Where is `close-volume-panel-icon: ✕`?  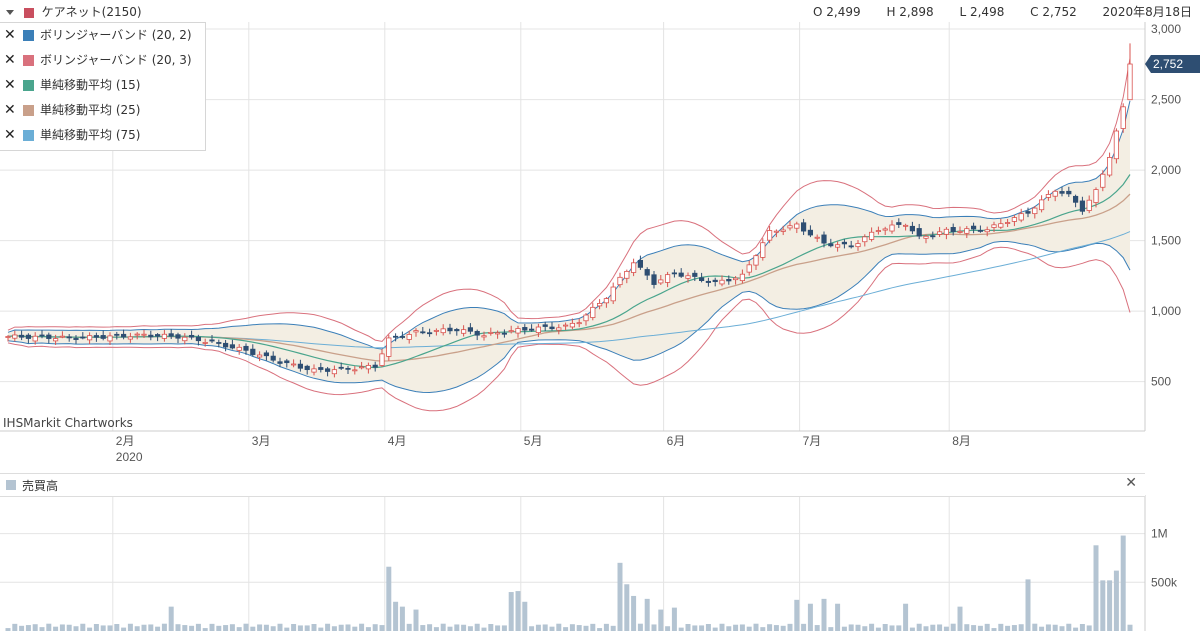
close-volume-panel-icon: ✕ is located at coordinates (1131, 483).